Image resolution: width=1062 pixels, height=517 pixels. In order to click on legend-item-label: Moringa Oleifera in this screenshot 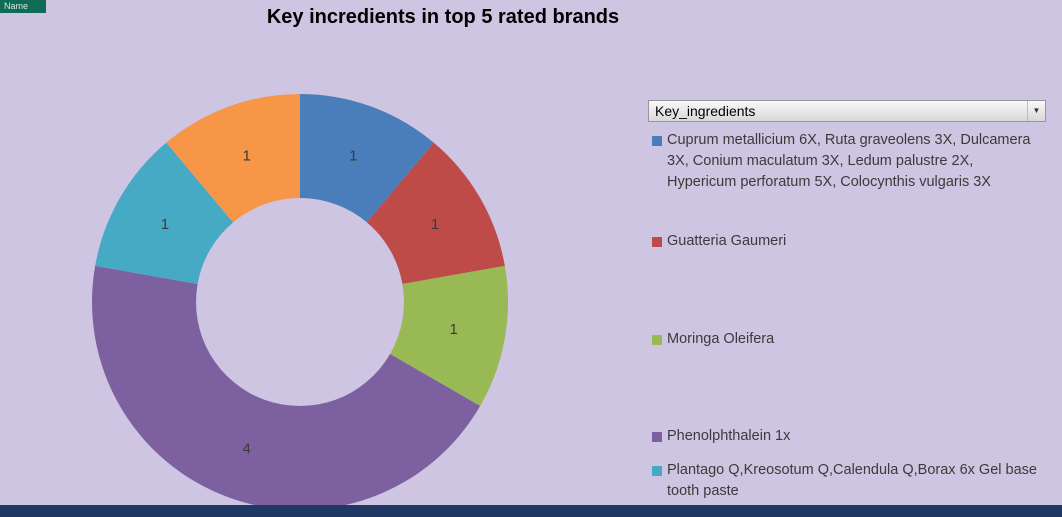, I will do `click(721, 339)`.